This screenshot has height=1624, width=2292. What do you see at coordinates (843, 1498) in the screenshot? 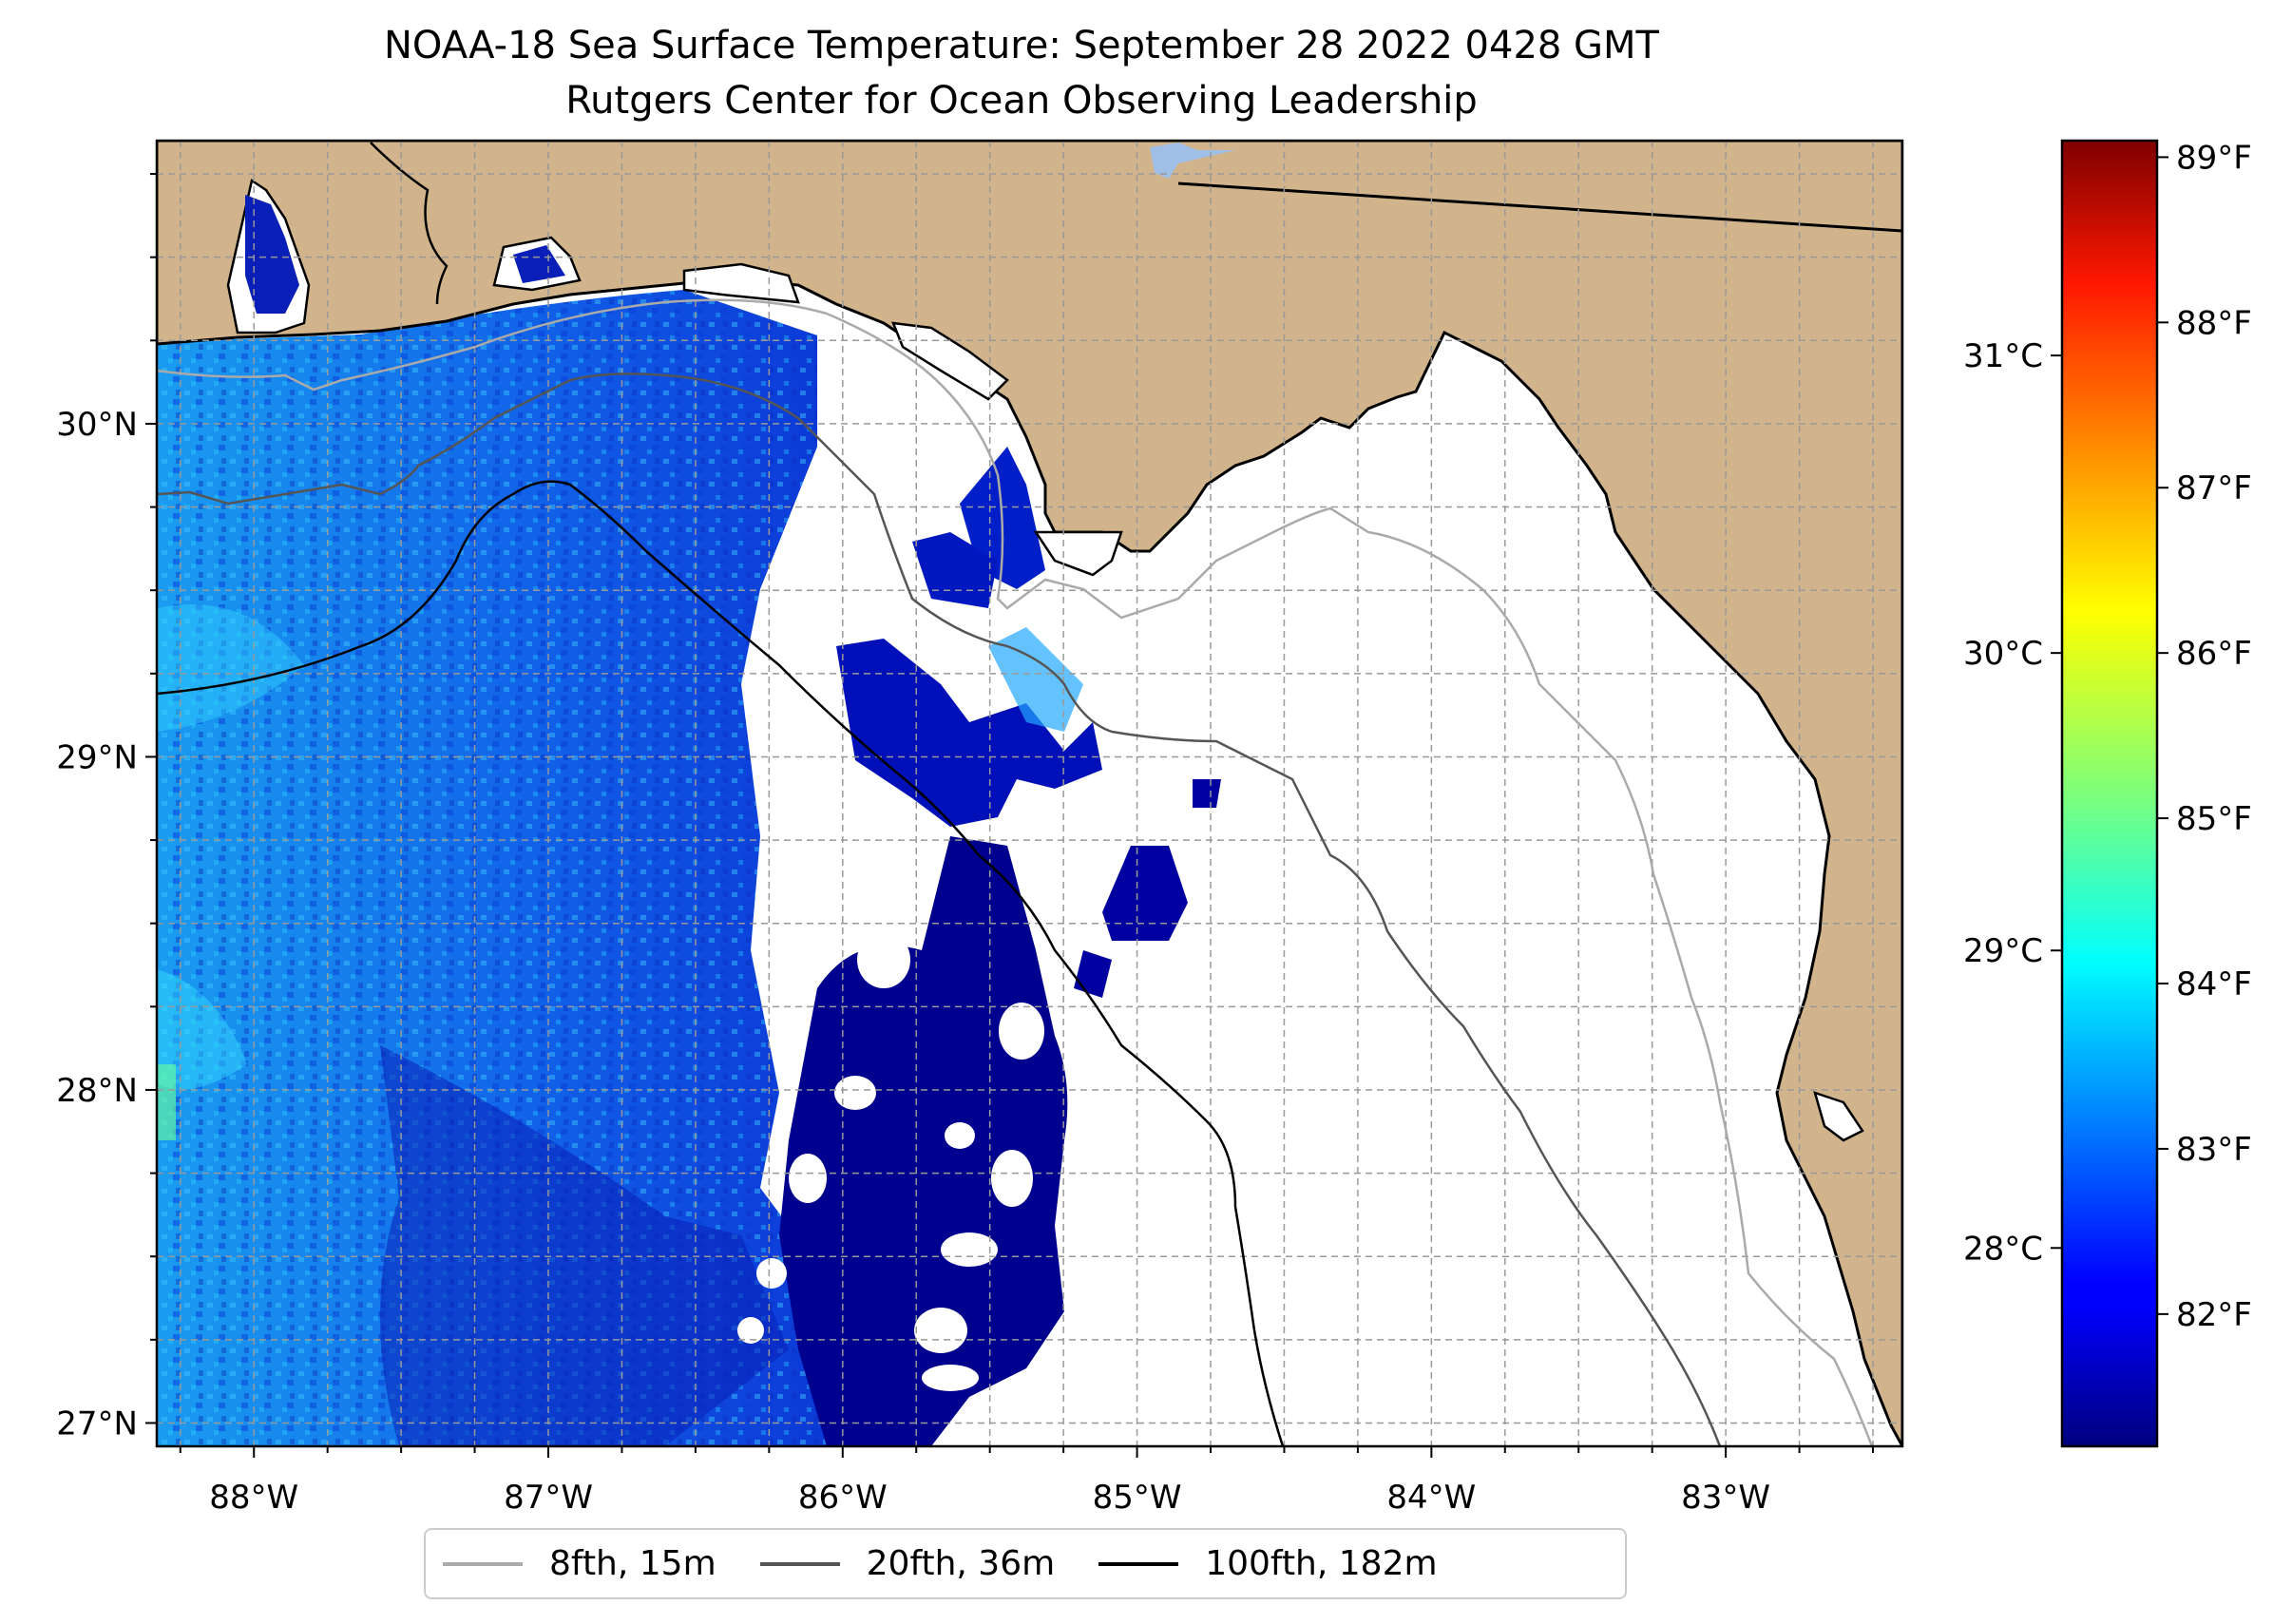
I see `lon-tick-label: 86°W` at bounding box center [843, 1498].